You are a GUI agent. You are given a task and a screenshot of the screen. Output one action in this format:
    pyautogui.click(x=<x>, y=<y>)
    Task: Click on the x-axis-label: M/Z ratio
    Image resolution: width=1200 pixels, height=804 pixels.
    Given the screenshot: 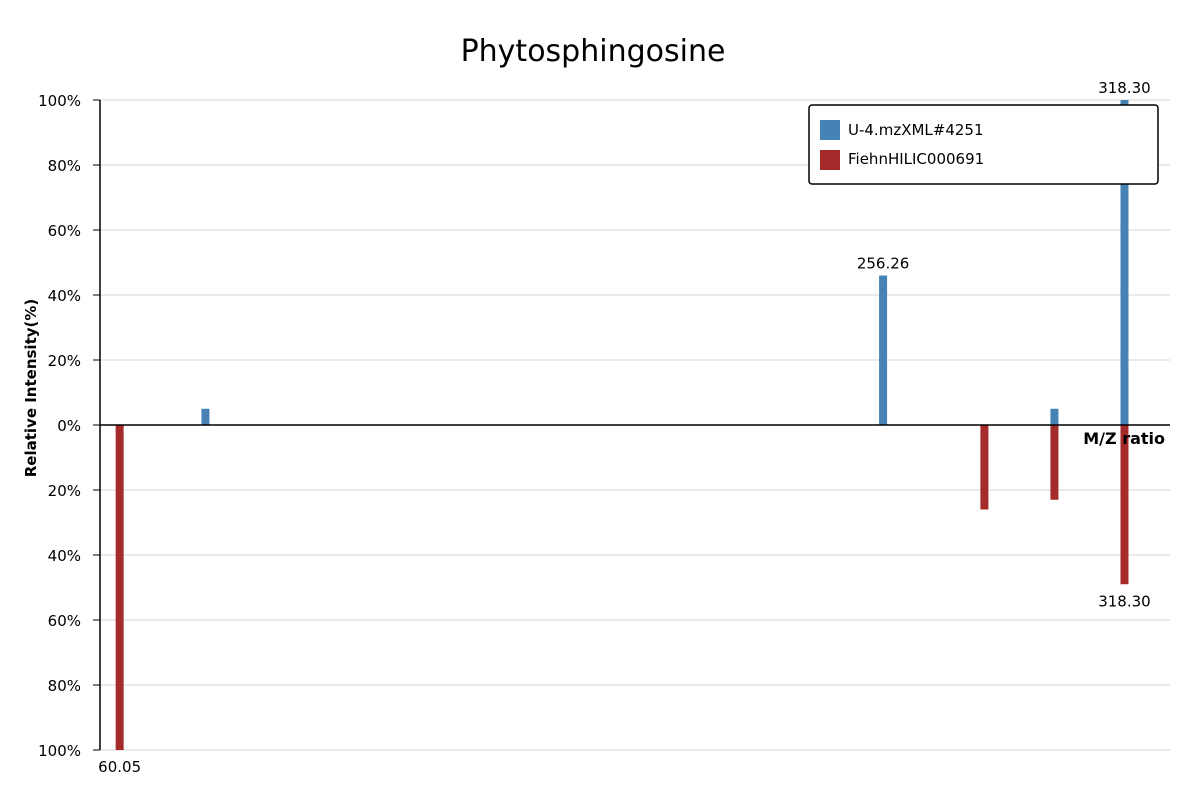 What is the action you would take?
    pyautogui.click(x=1124, y=438)
    